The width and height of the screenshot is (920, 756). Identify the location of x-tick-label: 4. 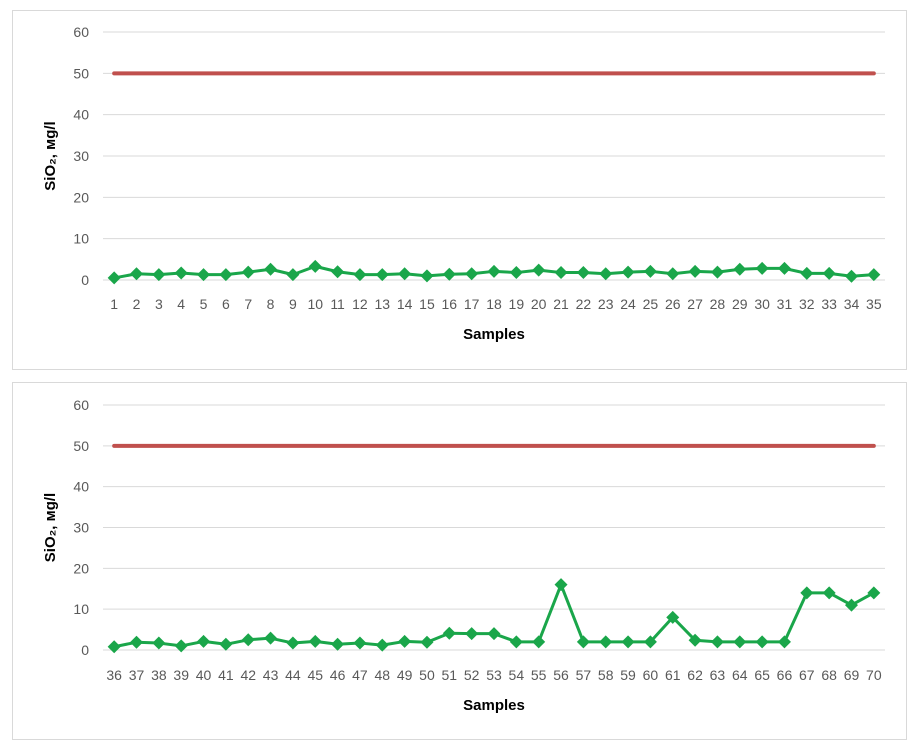
(181, 304).